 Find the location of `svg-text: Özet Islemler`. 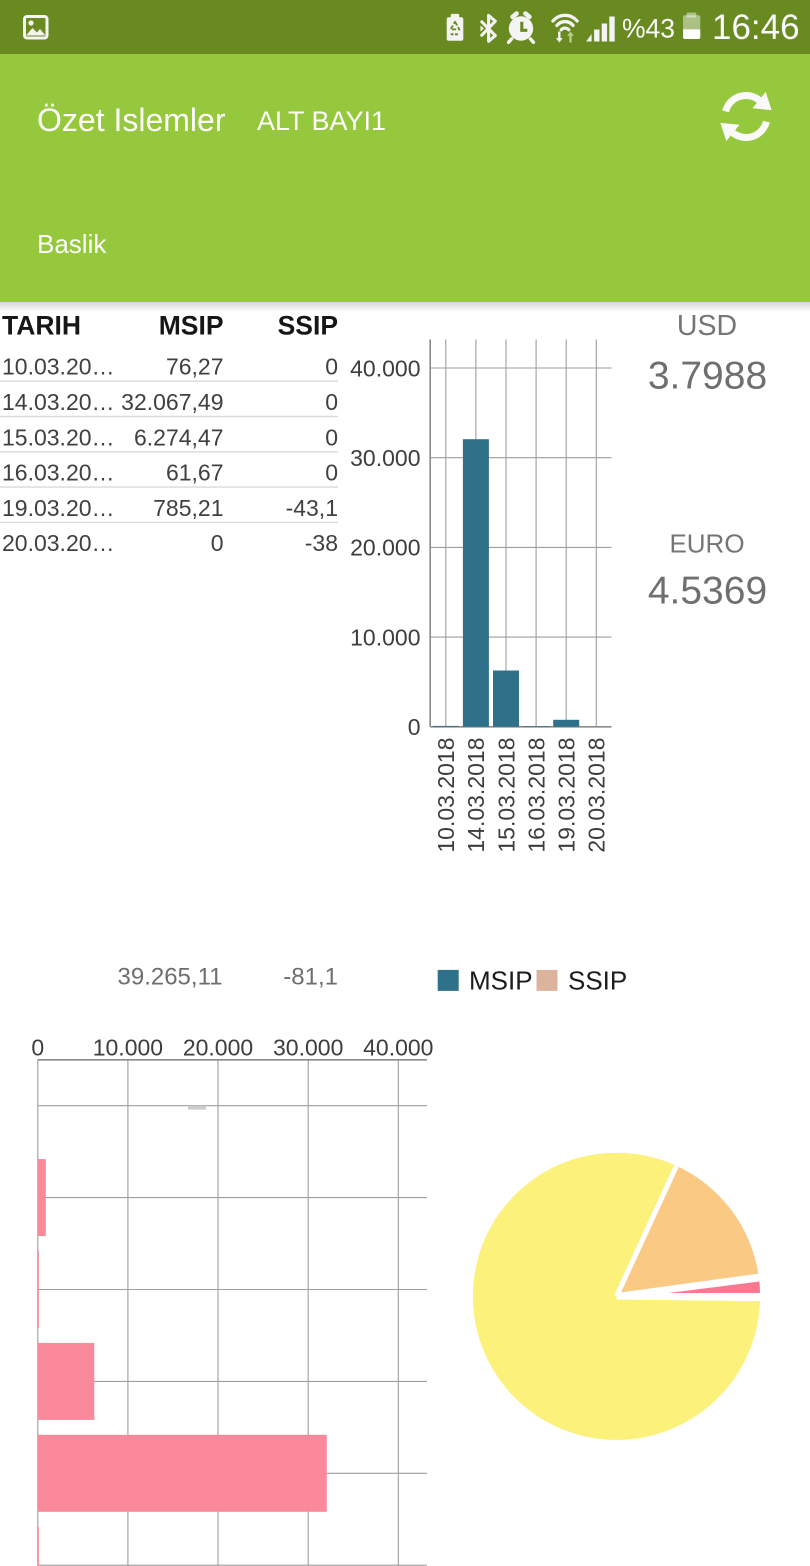

svg-text: Özet Islemler is located at coordinates (131, 120).